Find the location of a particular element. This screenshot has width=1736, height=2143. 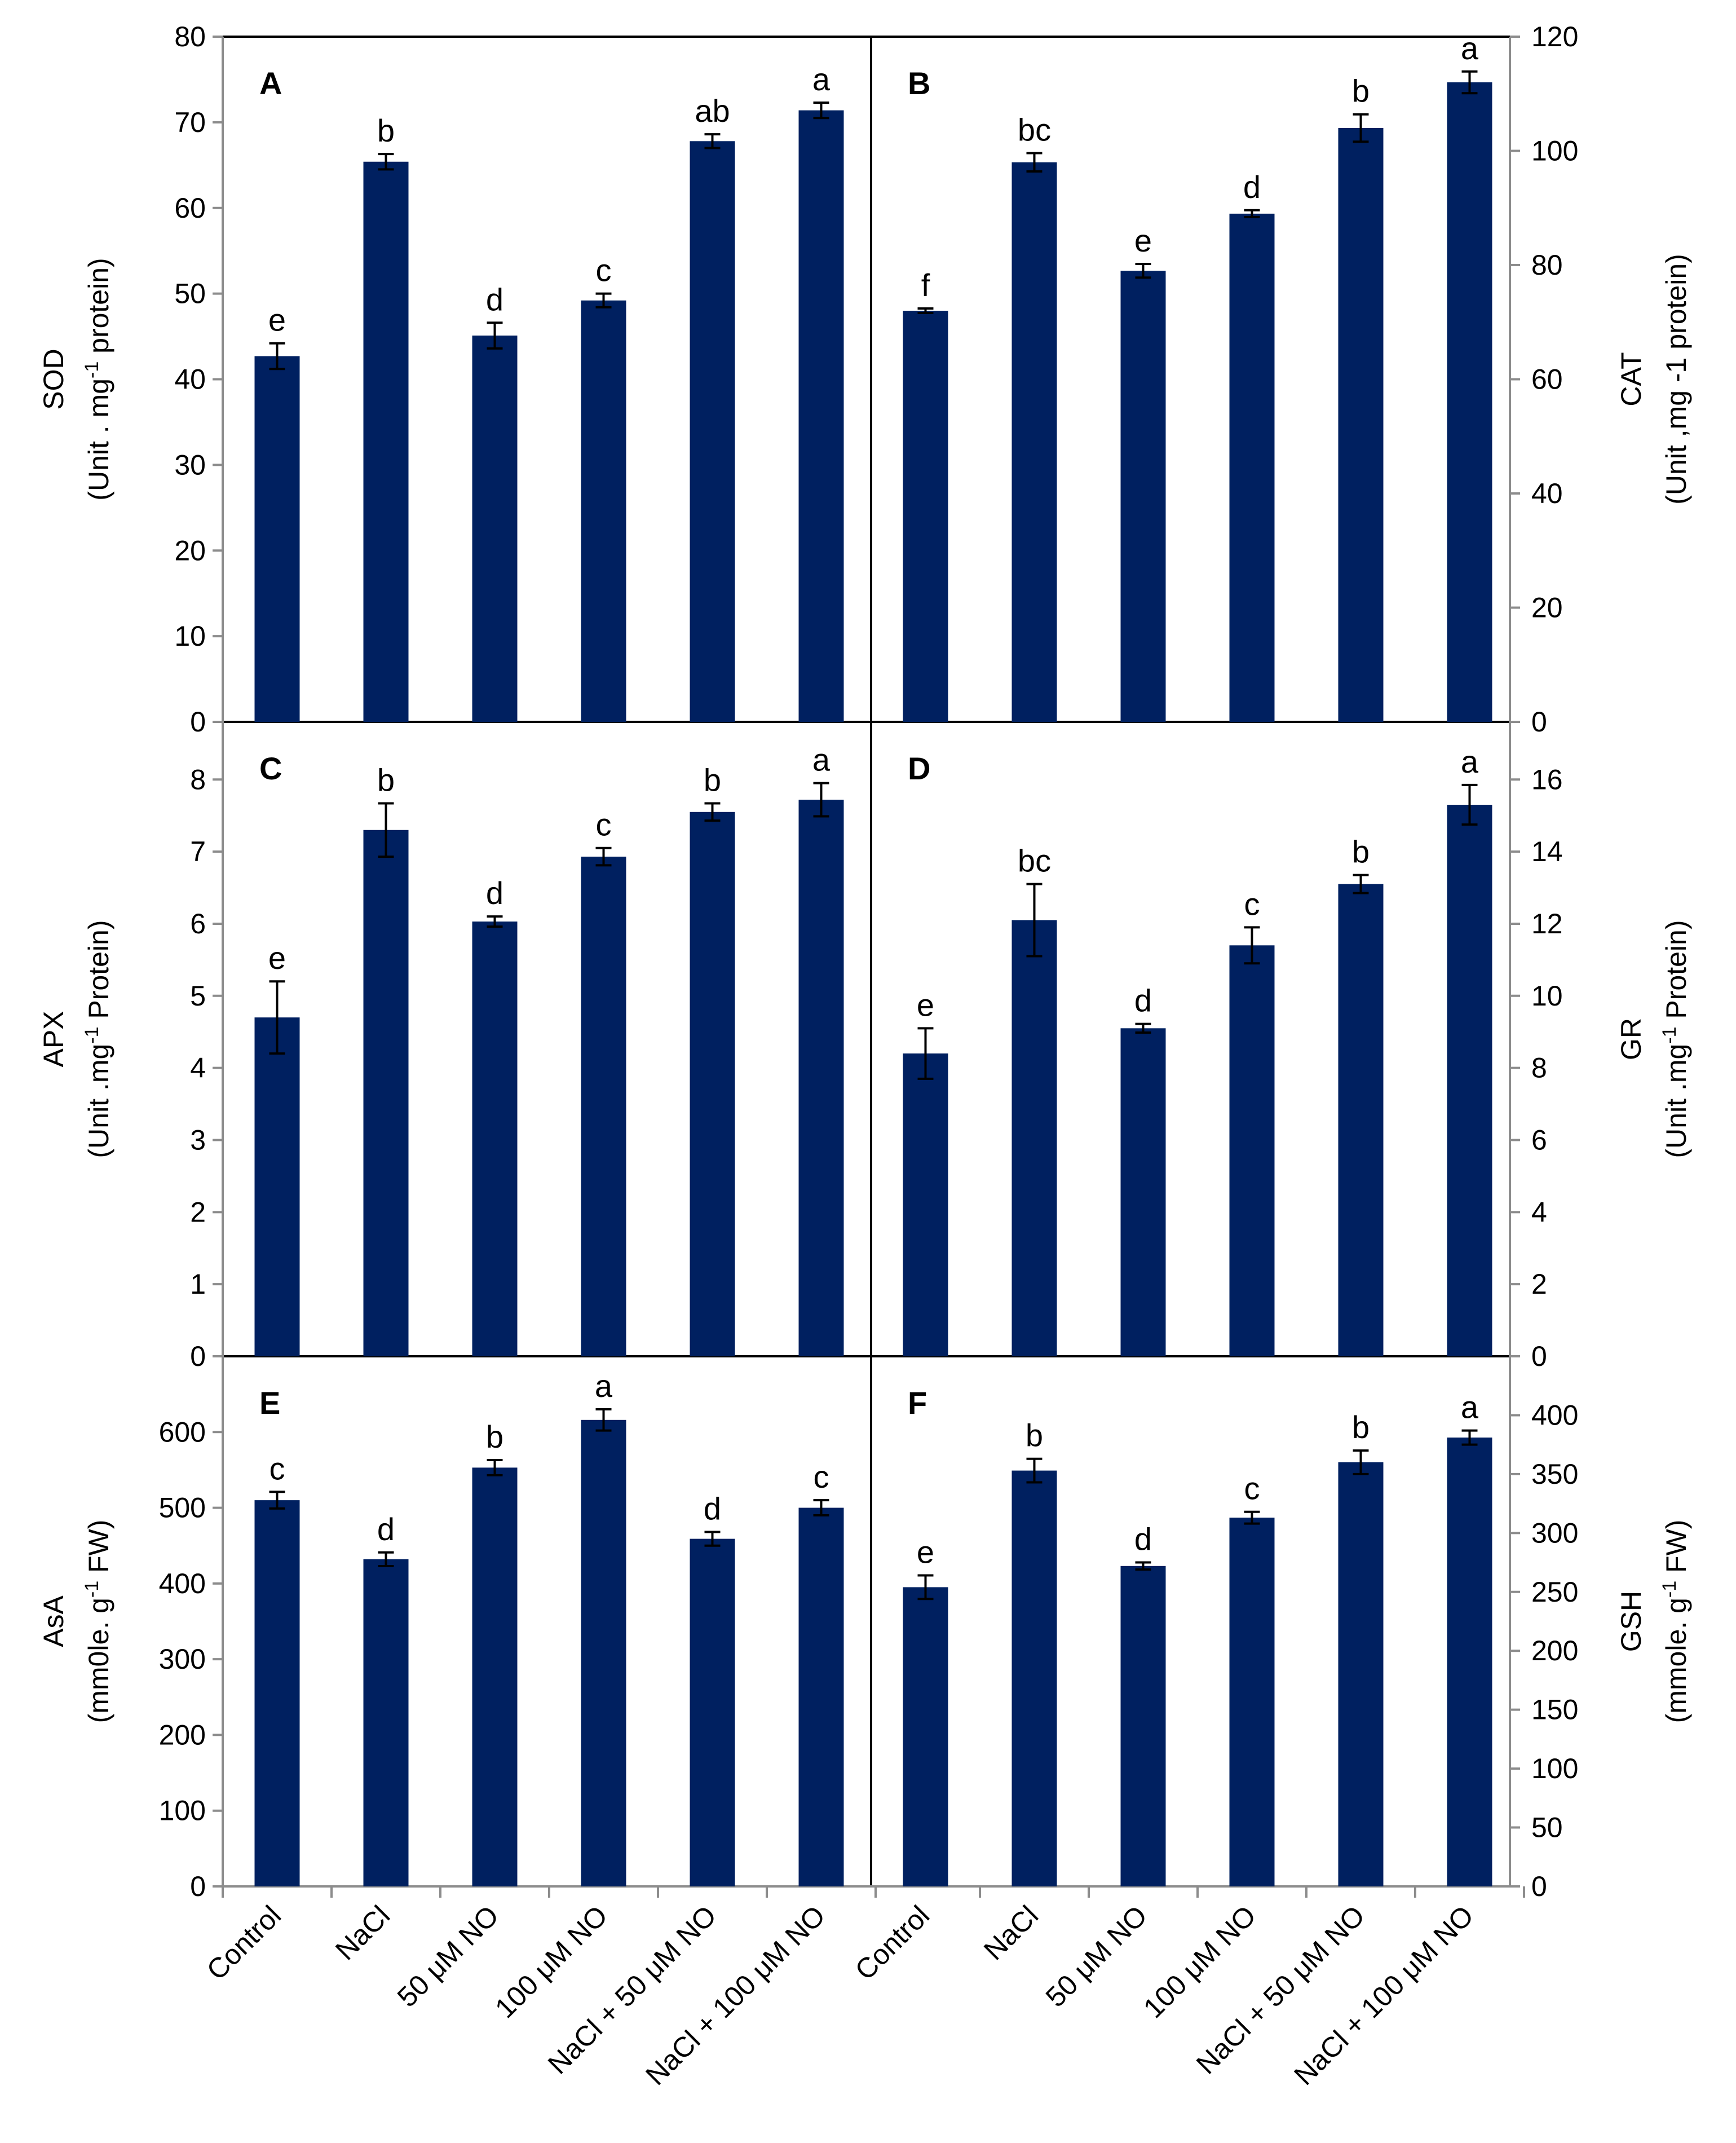

y-tick-label: 1 is located at coordinates (198, 1284).